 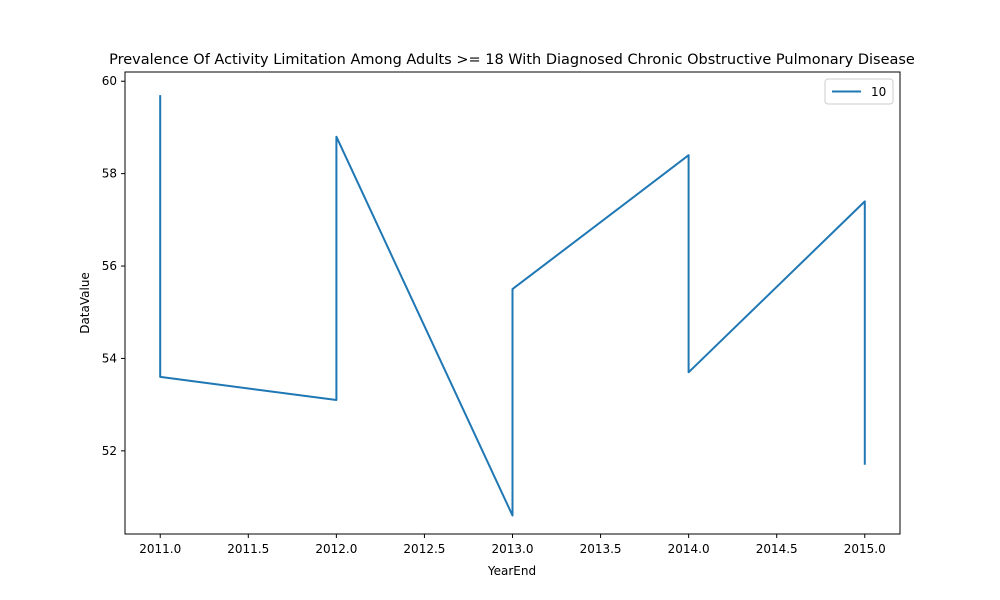 What do you see at coordinates (878, 92) in the screenshot?
I see `legend-label: 10` at bounding box center [878, 92].